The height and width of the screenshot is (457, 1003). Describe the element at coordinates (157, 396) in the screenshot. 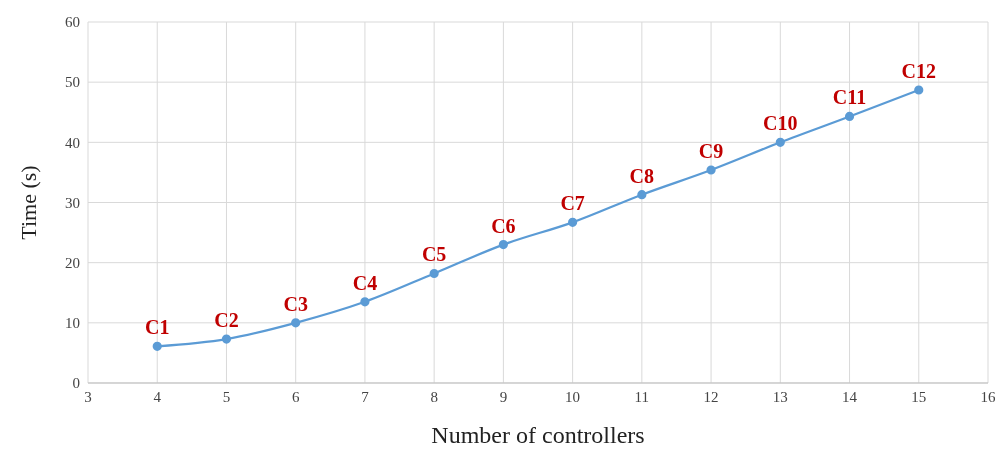

I see `x-tick-label: 4` at that location.